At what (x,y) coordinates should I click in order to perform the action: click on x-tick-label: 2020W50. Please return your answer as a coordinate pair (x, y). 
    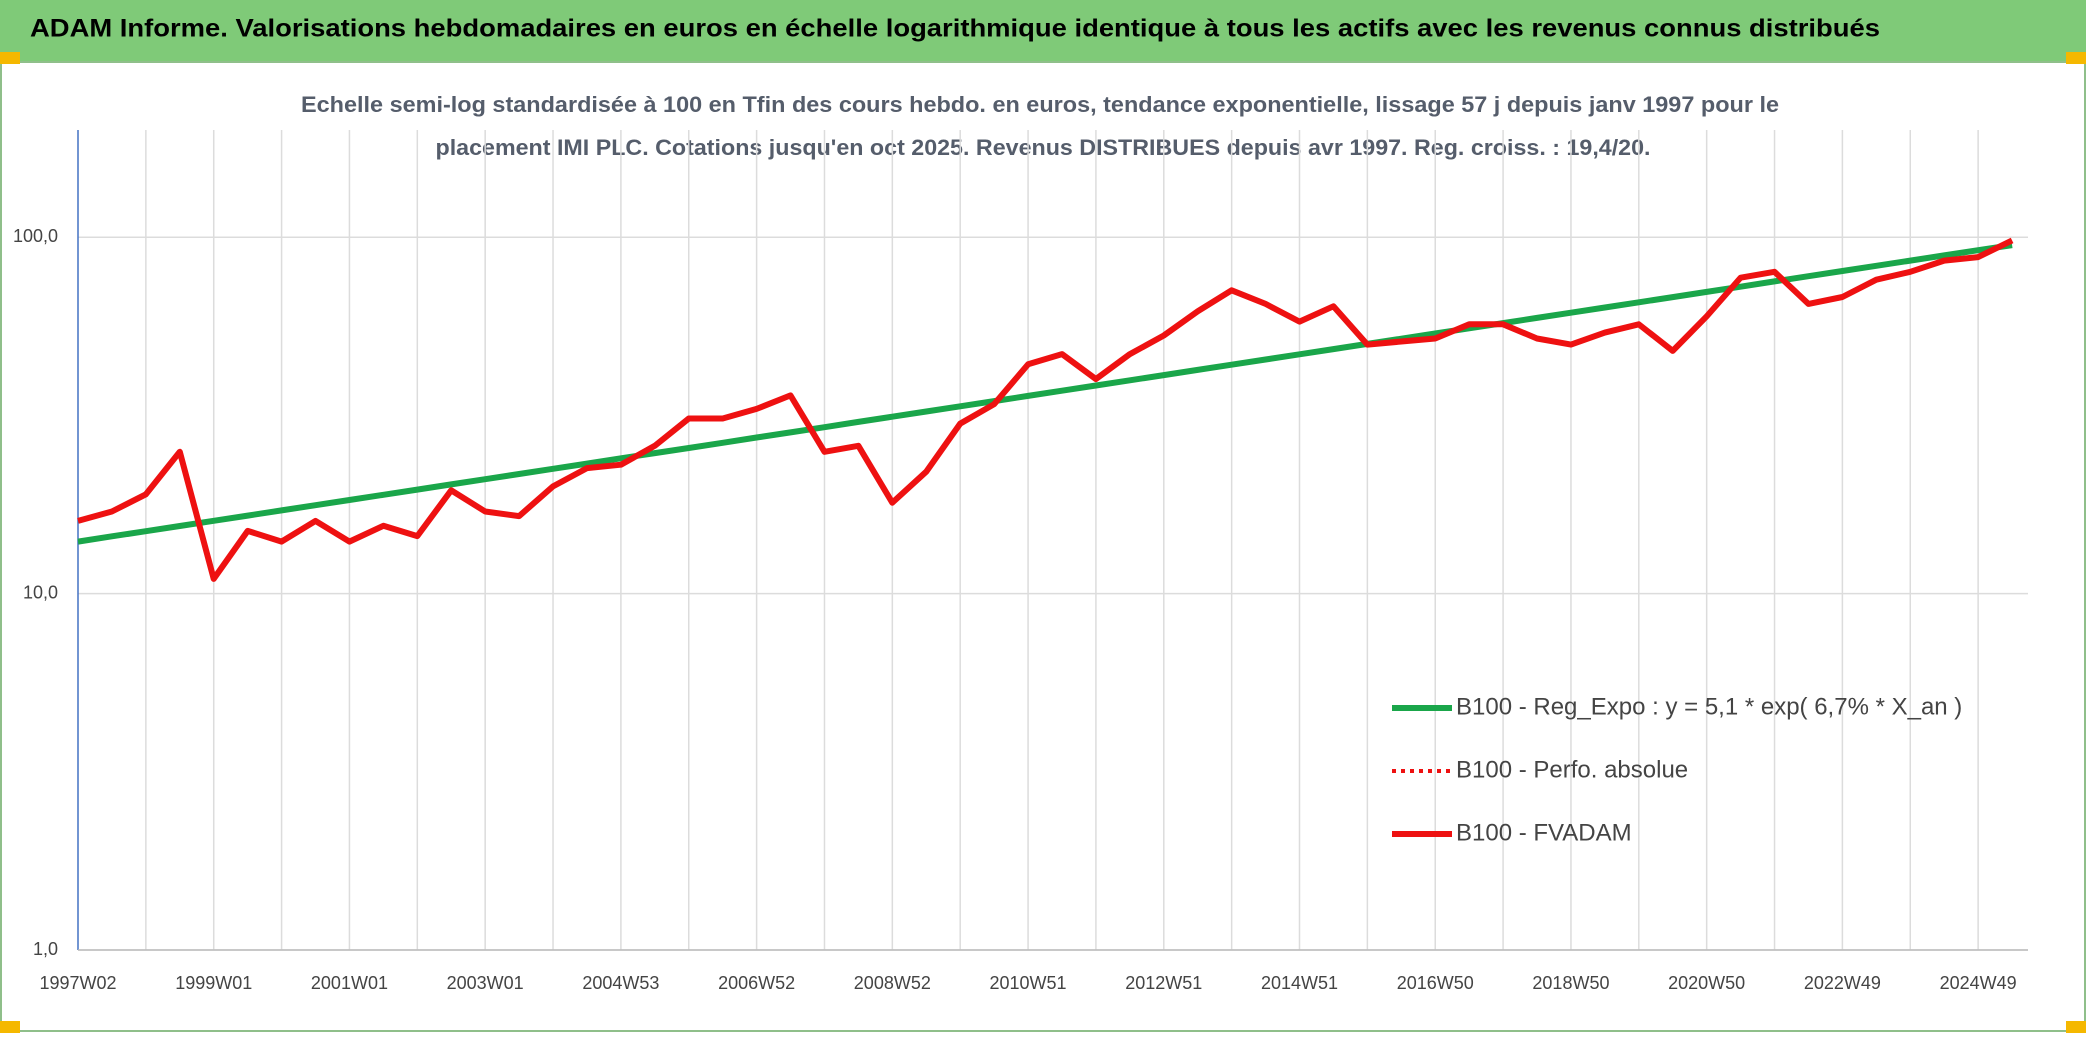
    Looking at the image, I should click on (1706, 983).